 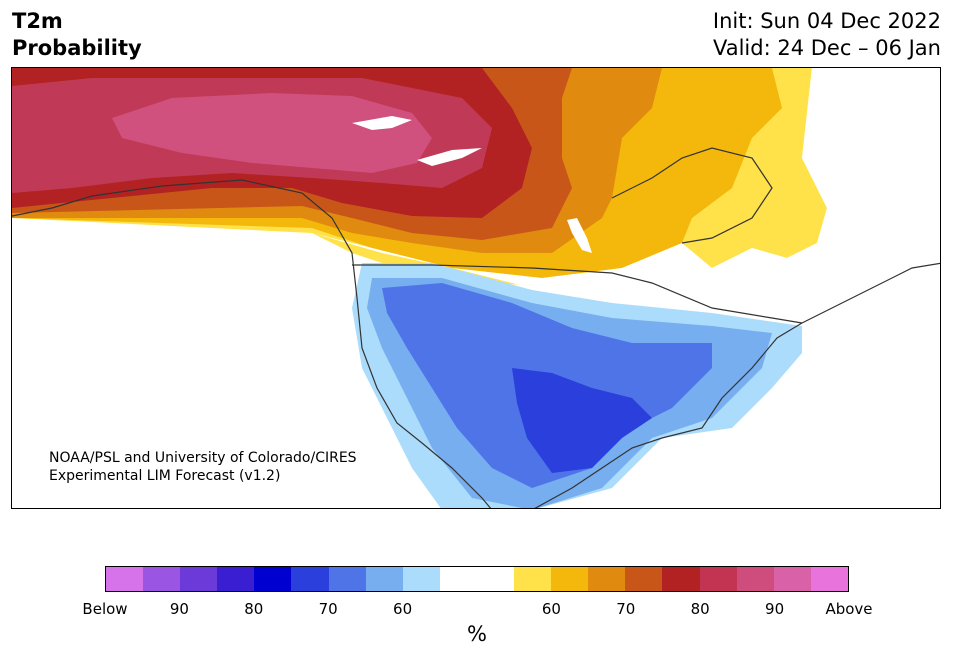 What do you see at coordinates (105, 609) in the screenshot?
I see `colorbar-tick-label: Below` at bounding box center [105, 609].